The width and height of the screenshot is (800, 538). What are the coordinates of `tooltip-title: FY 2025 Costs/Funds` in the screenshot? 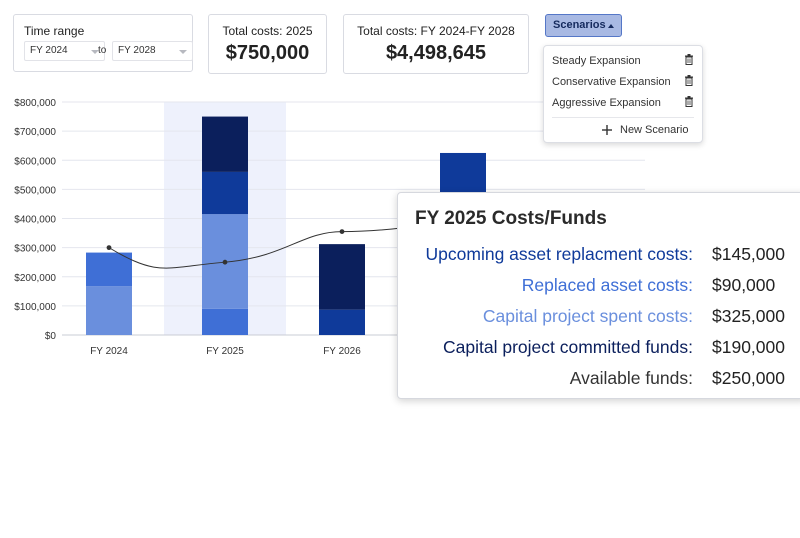 It's located at (511, 218).